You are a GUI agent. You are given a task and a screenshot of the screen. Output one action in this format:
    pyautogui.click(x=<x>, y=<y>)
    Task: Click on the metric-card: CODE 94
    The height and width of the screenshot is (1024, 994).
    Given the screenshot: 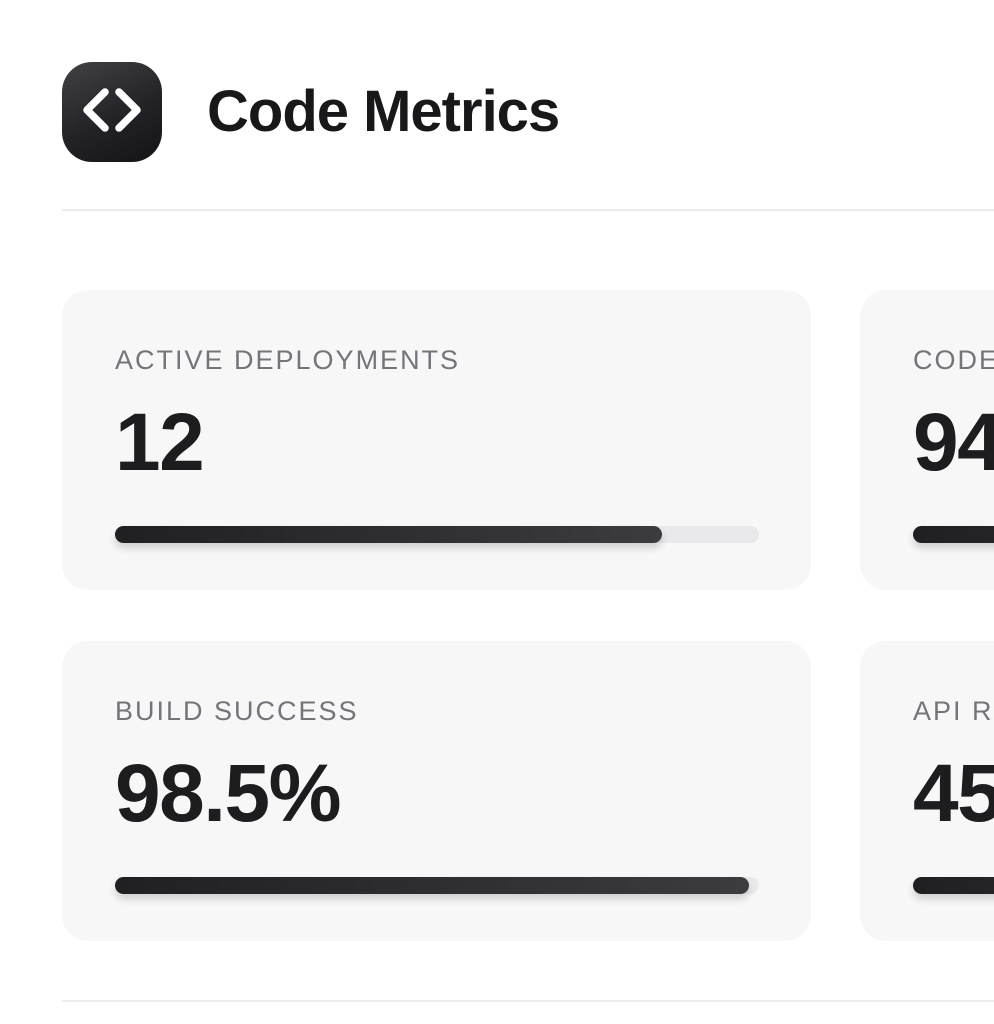 What is the action you would take?
    pyautogui.click(x=927, y=440)
    